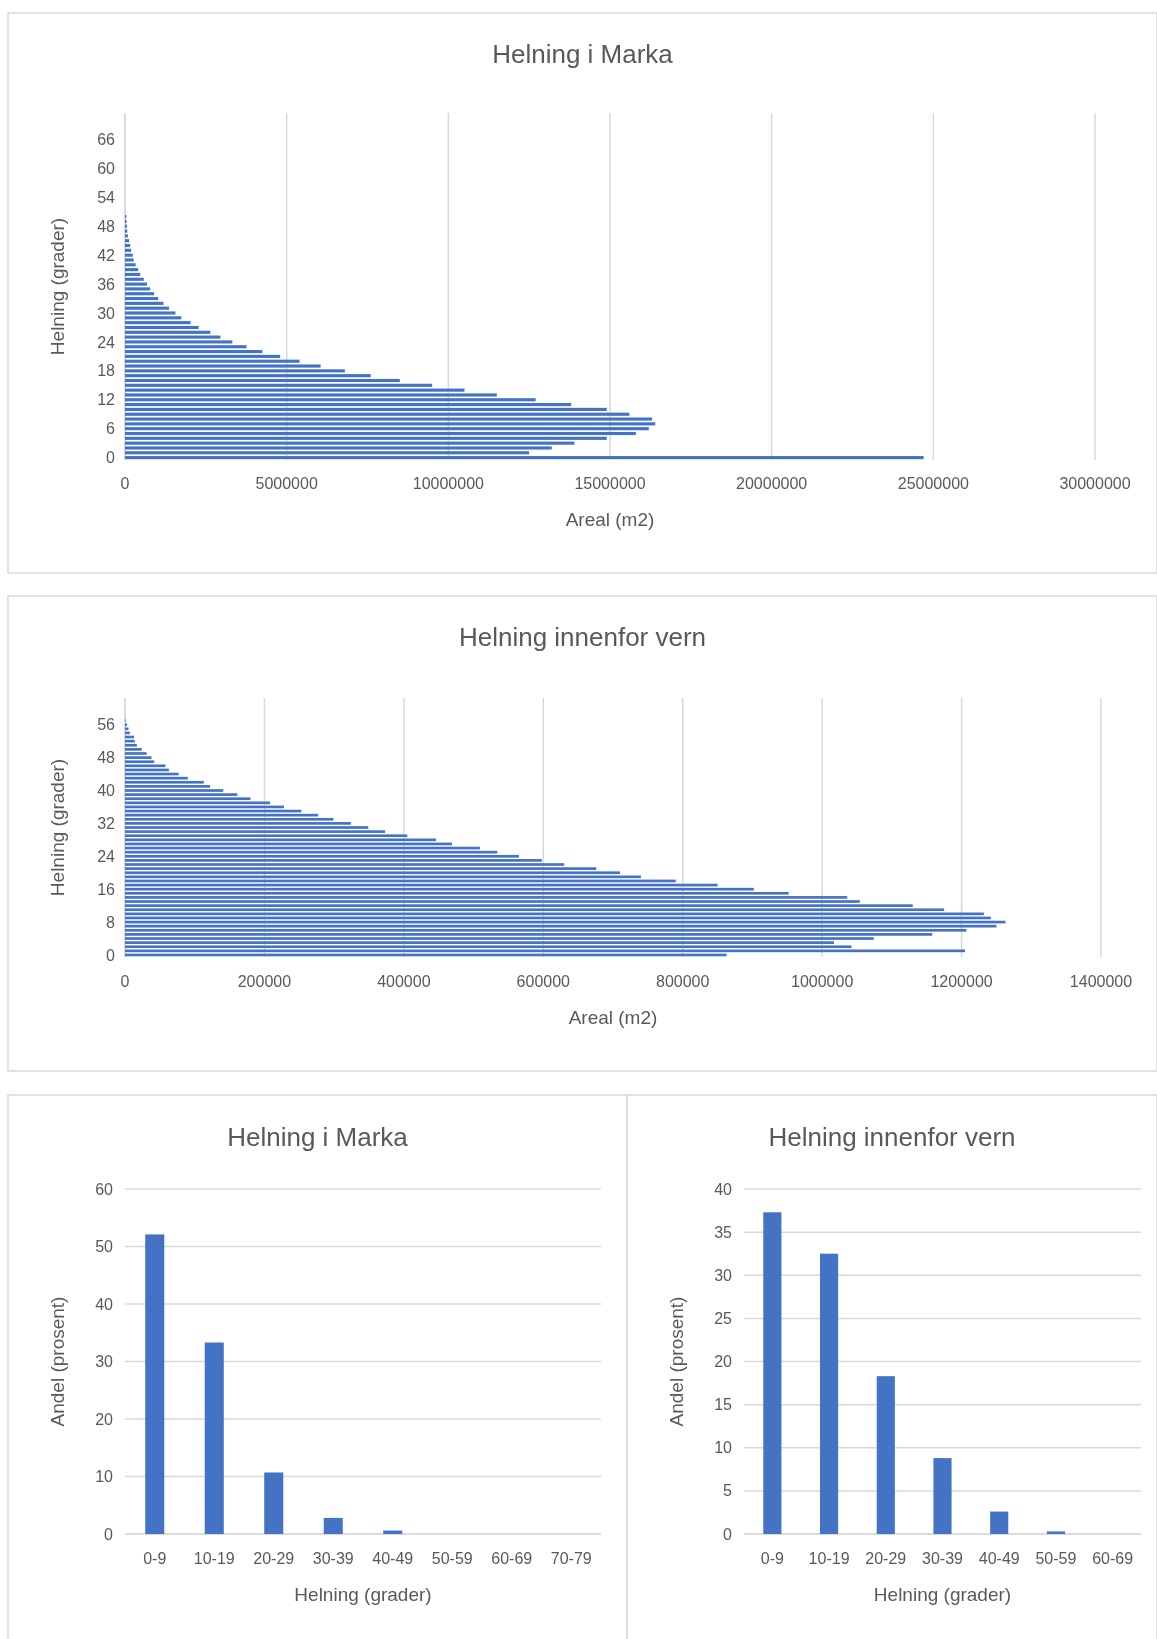 Image resolution: width=1157 pixels, height=1639 pixels. I want to click on y-tick-label: 60, so click(106, 169).